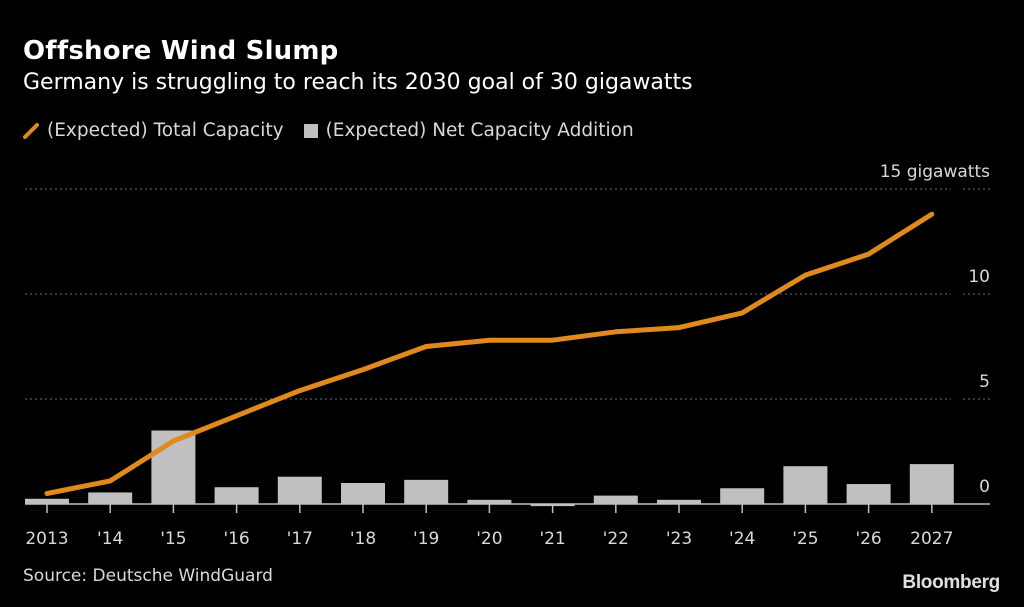 The height and width of the screenshot is (607, 1024). Describe the element at coordinates (363, 539) in the screenshot. I see `x-tick-label: '18` at that location.